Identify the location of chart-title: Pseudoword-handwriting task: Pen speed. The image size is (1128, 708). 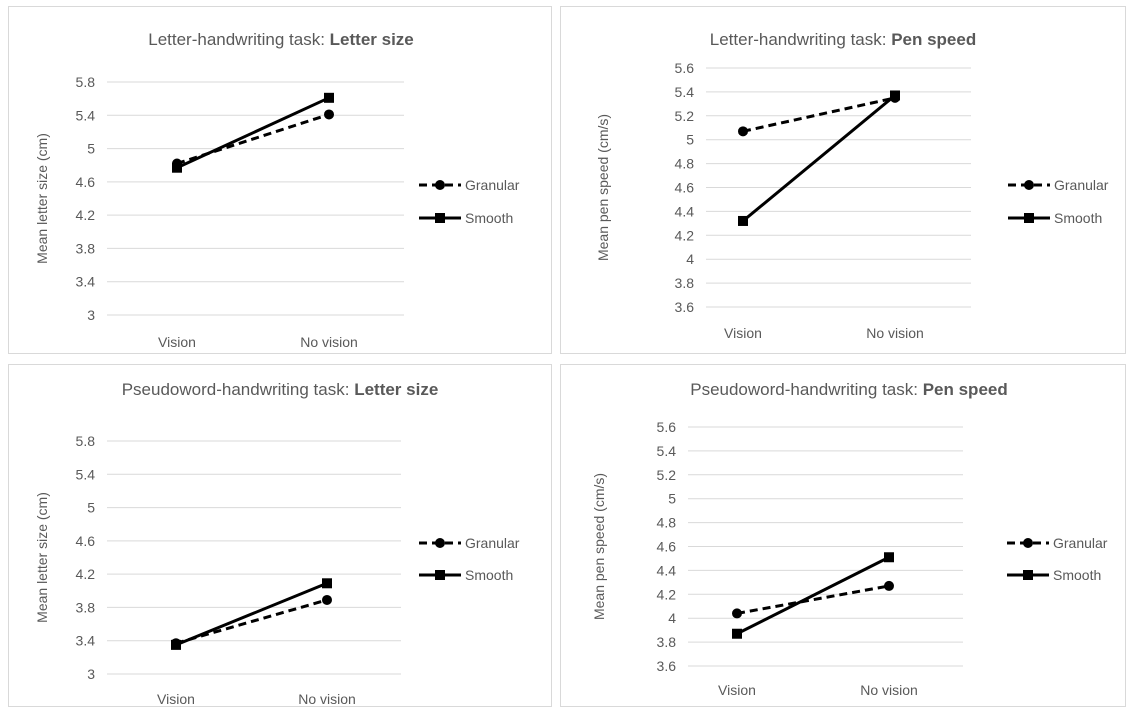
(849, 389).